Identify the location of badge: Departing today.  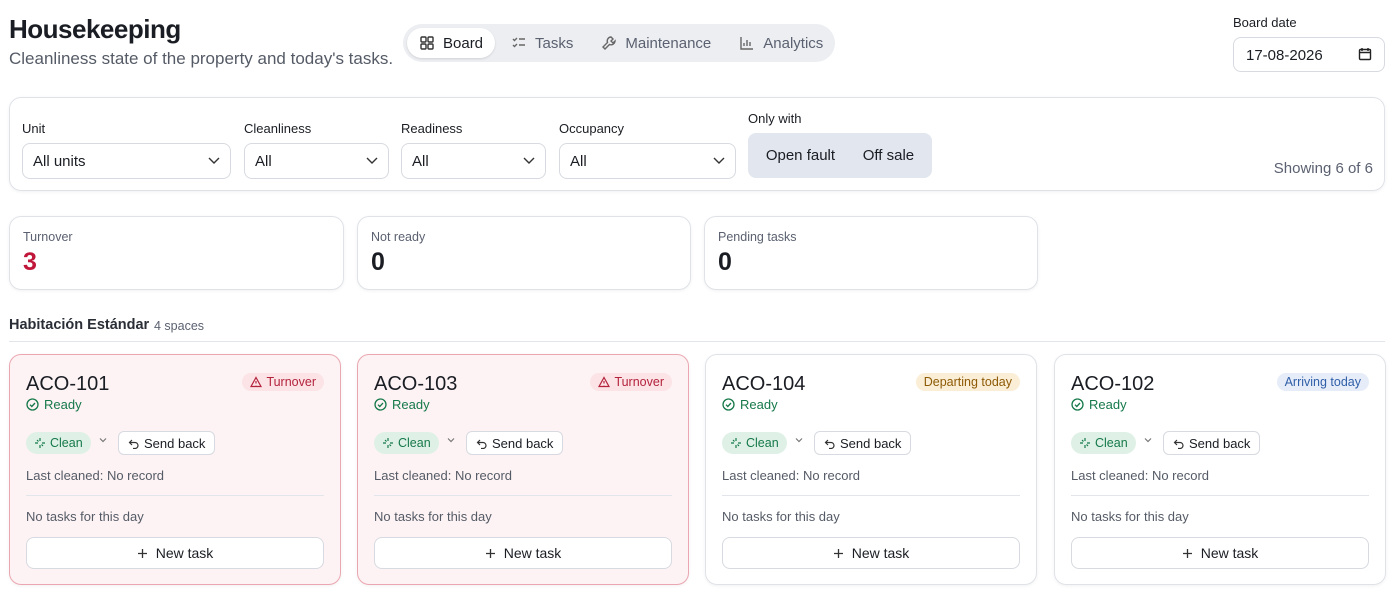
(967, 382).